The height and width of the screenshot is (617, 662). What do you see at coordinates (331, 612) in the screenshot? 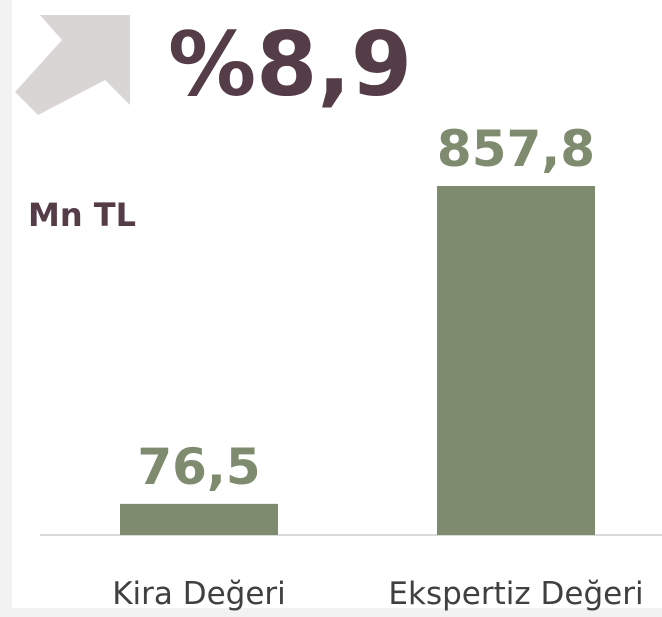
I see `bottom-strip` at bounding box center [331, 612].